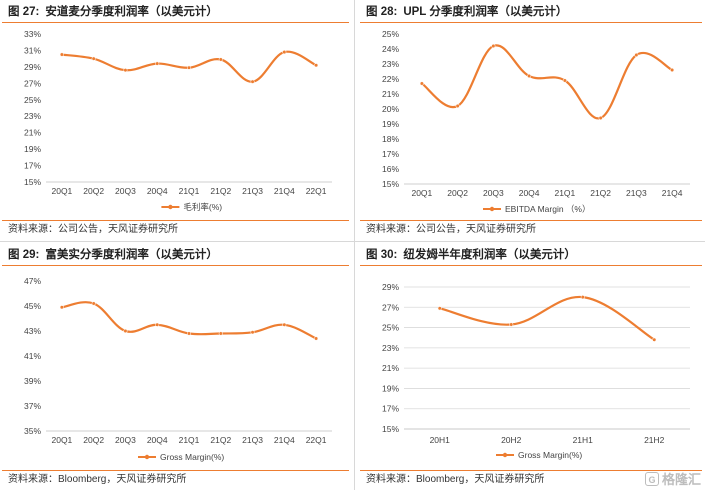 This screenshot has width=705, height=490. I want to click on y-tick-label: 39%, so click(32, 381).